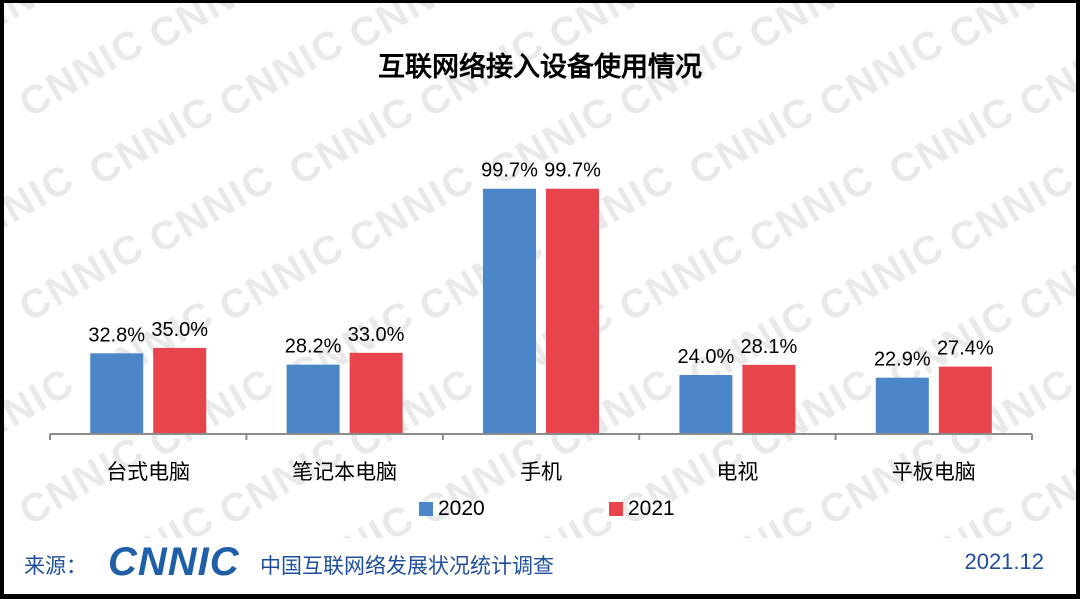 Image resolution: width=1080 pixels, height=599 pixels. I want to click on category-label: 笔记本电脑, so click(344, 472).